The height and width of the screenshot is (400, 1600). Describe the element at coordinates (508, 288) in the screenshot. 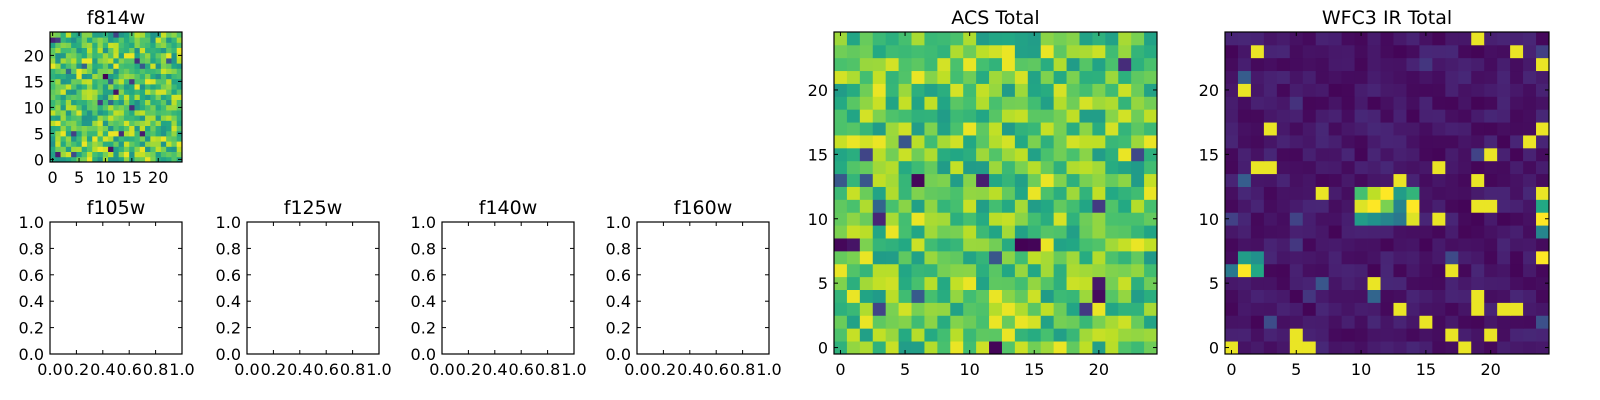

I see `axes-frame` at that location.